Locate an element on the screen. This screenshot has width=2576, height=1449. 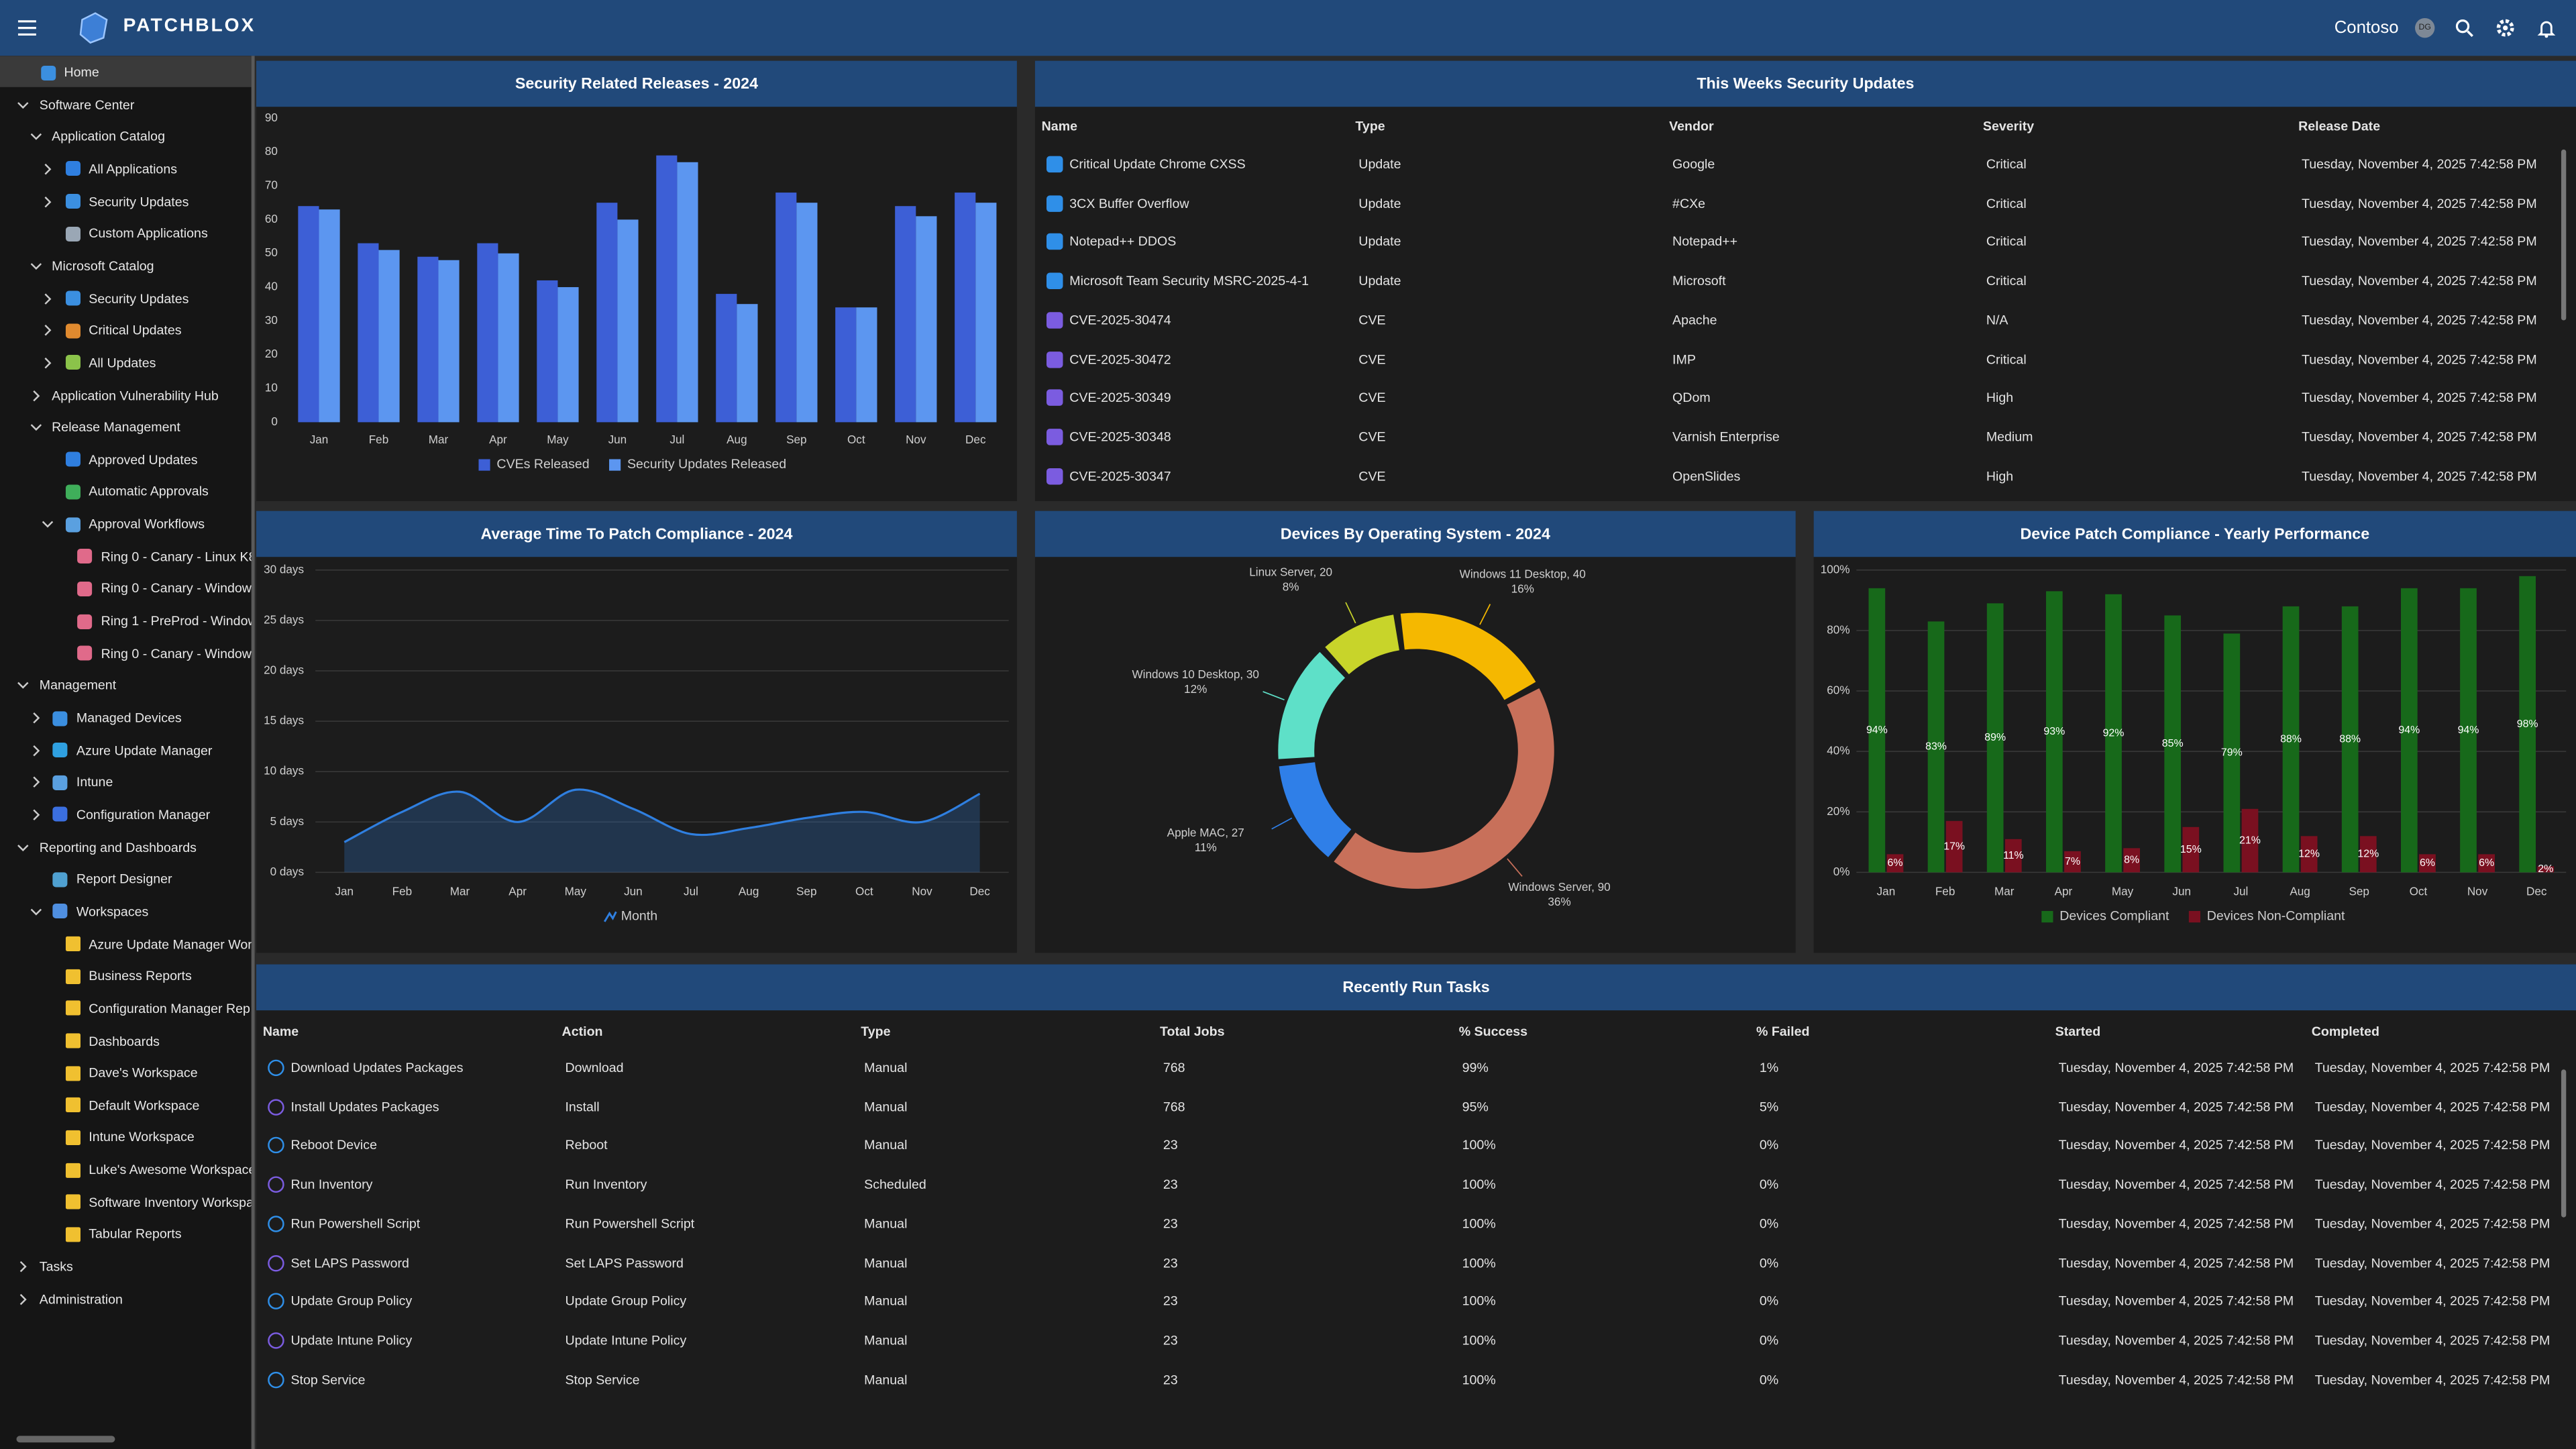
column-header: % Success is located at coordinates (1493, 1031).